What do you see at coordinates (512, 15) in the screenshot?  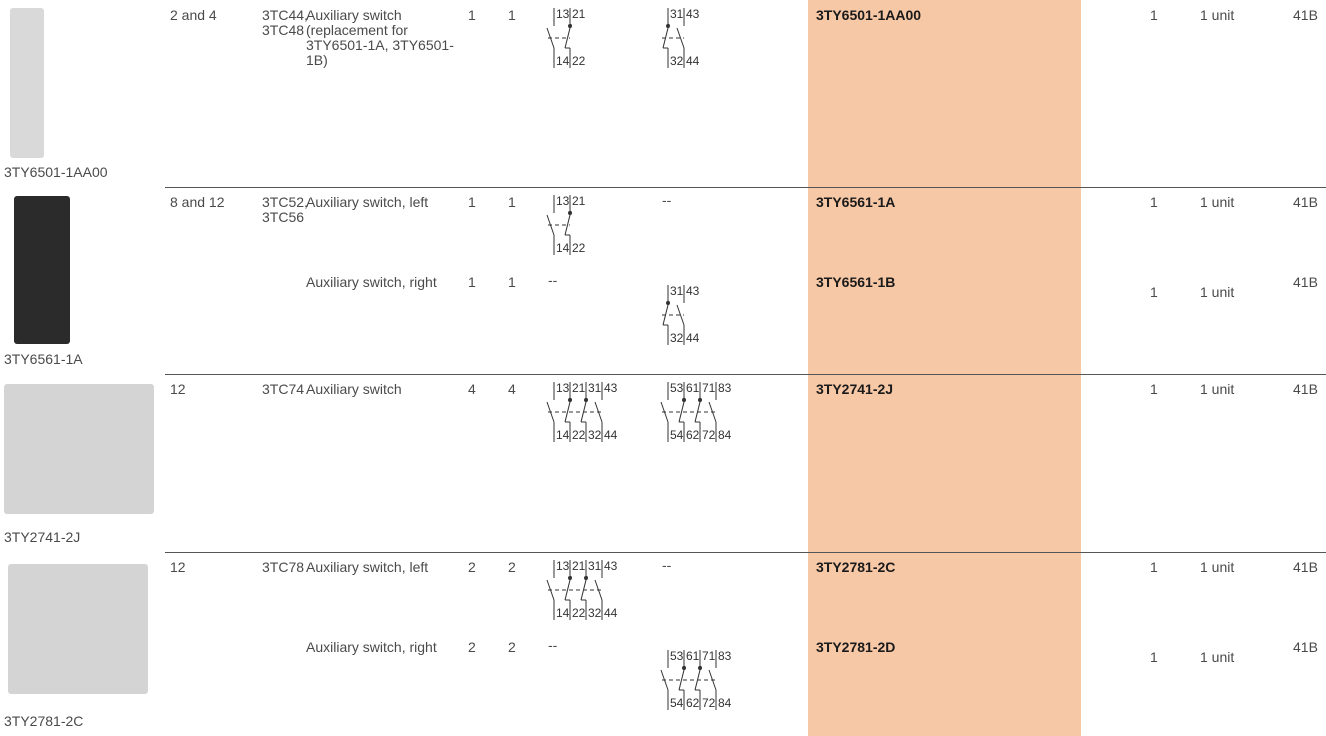 I see `nc-count: 1` at bounding box center [512, 15].